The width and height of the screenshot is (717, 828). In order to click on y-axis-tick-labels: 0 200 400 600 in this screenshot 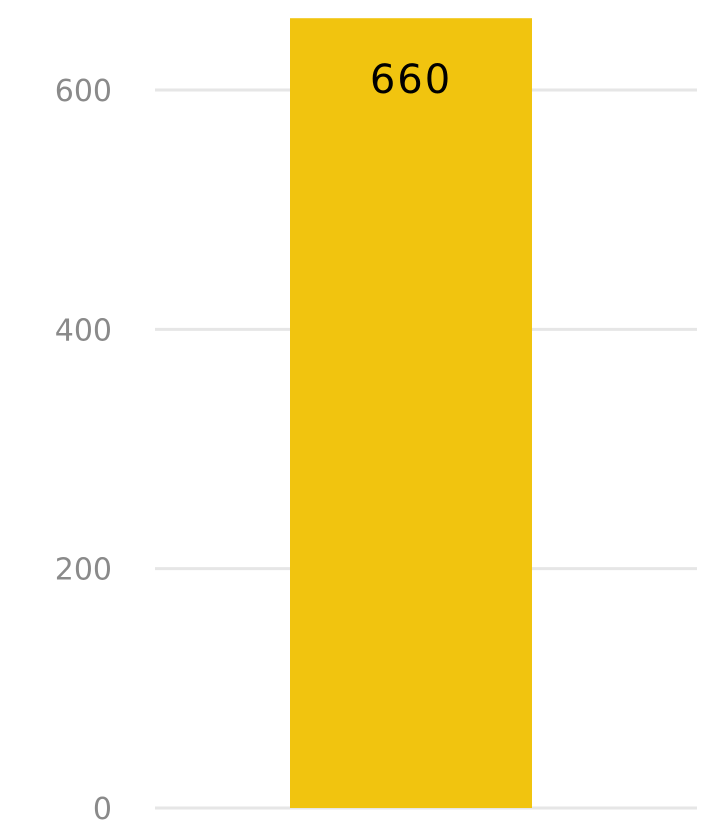, I will do `click(83, 450)`.